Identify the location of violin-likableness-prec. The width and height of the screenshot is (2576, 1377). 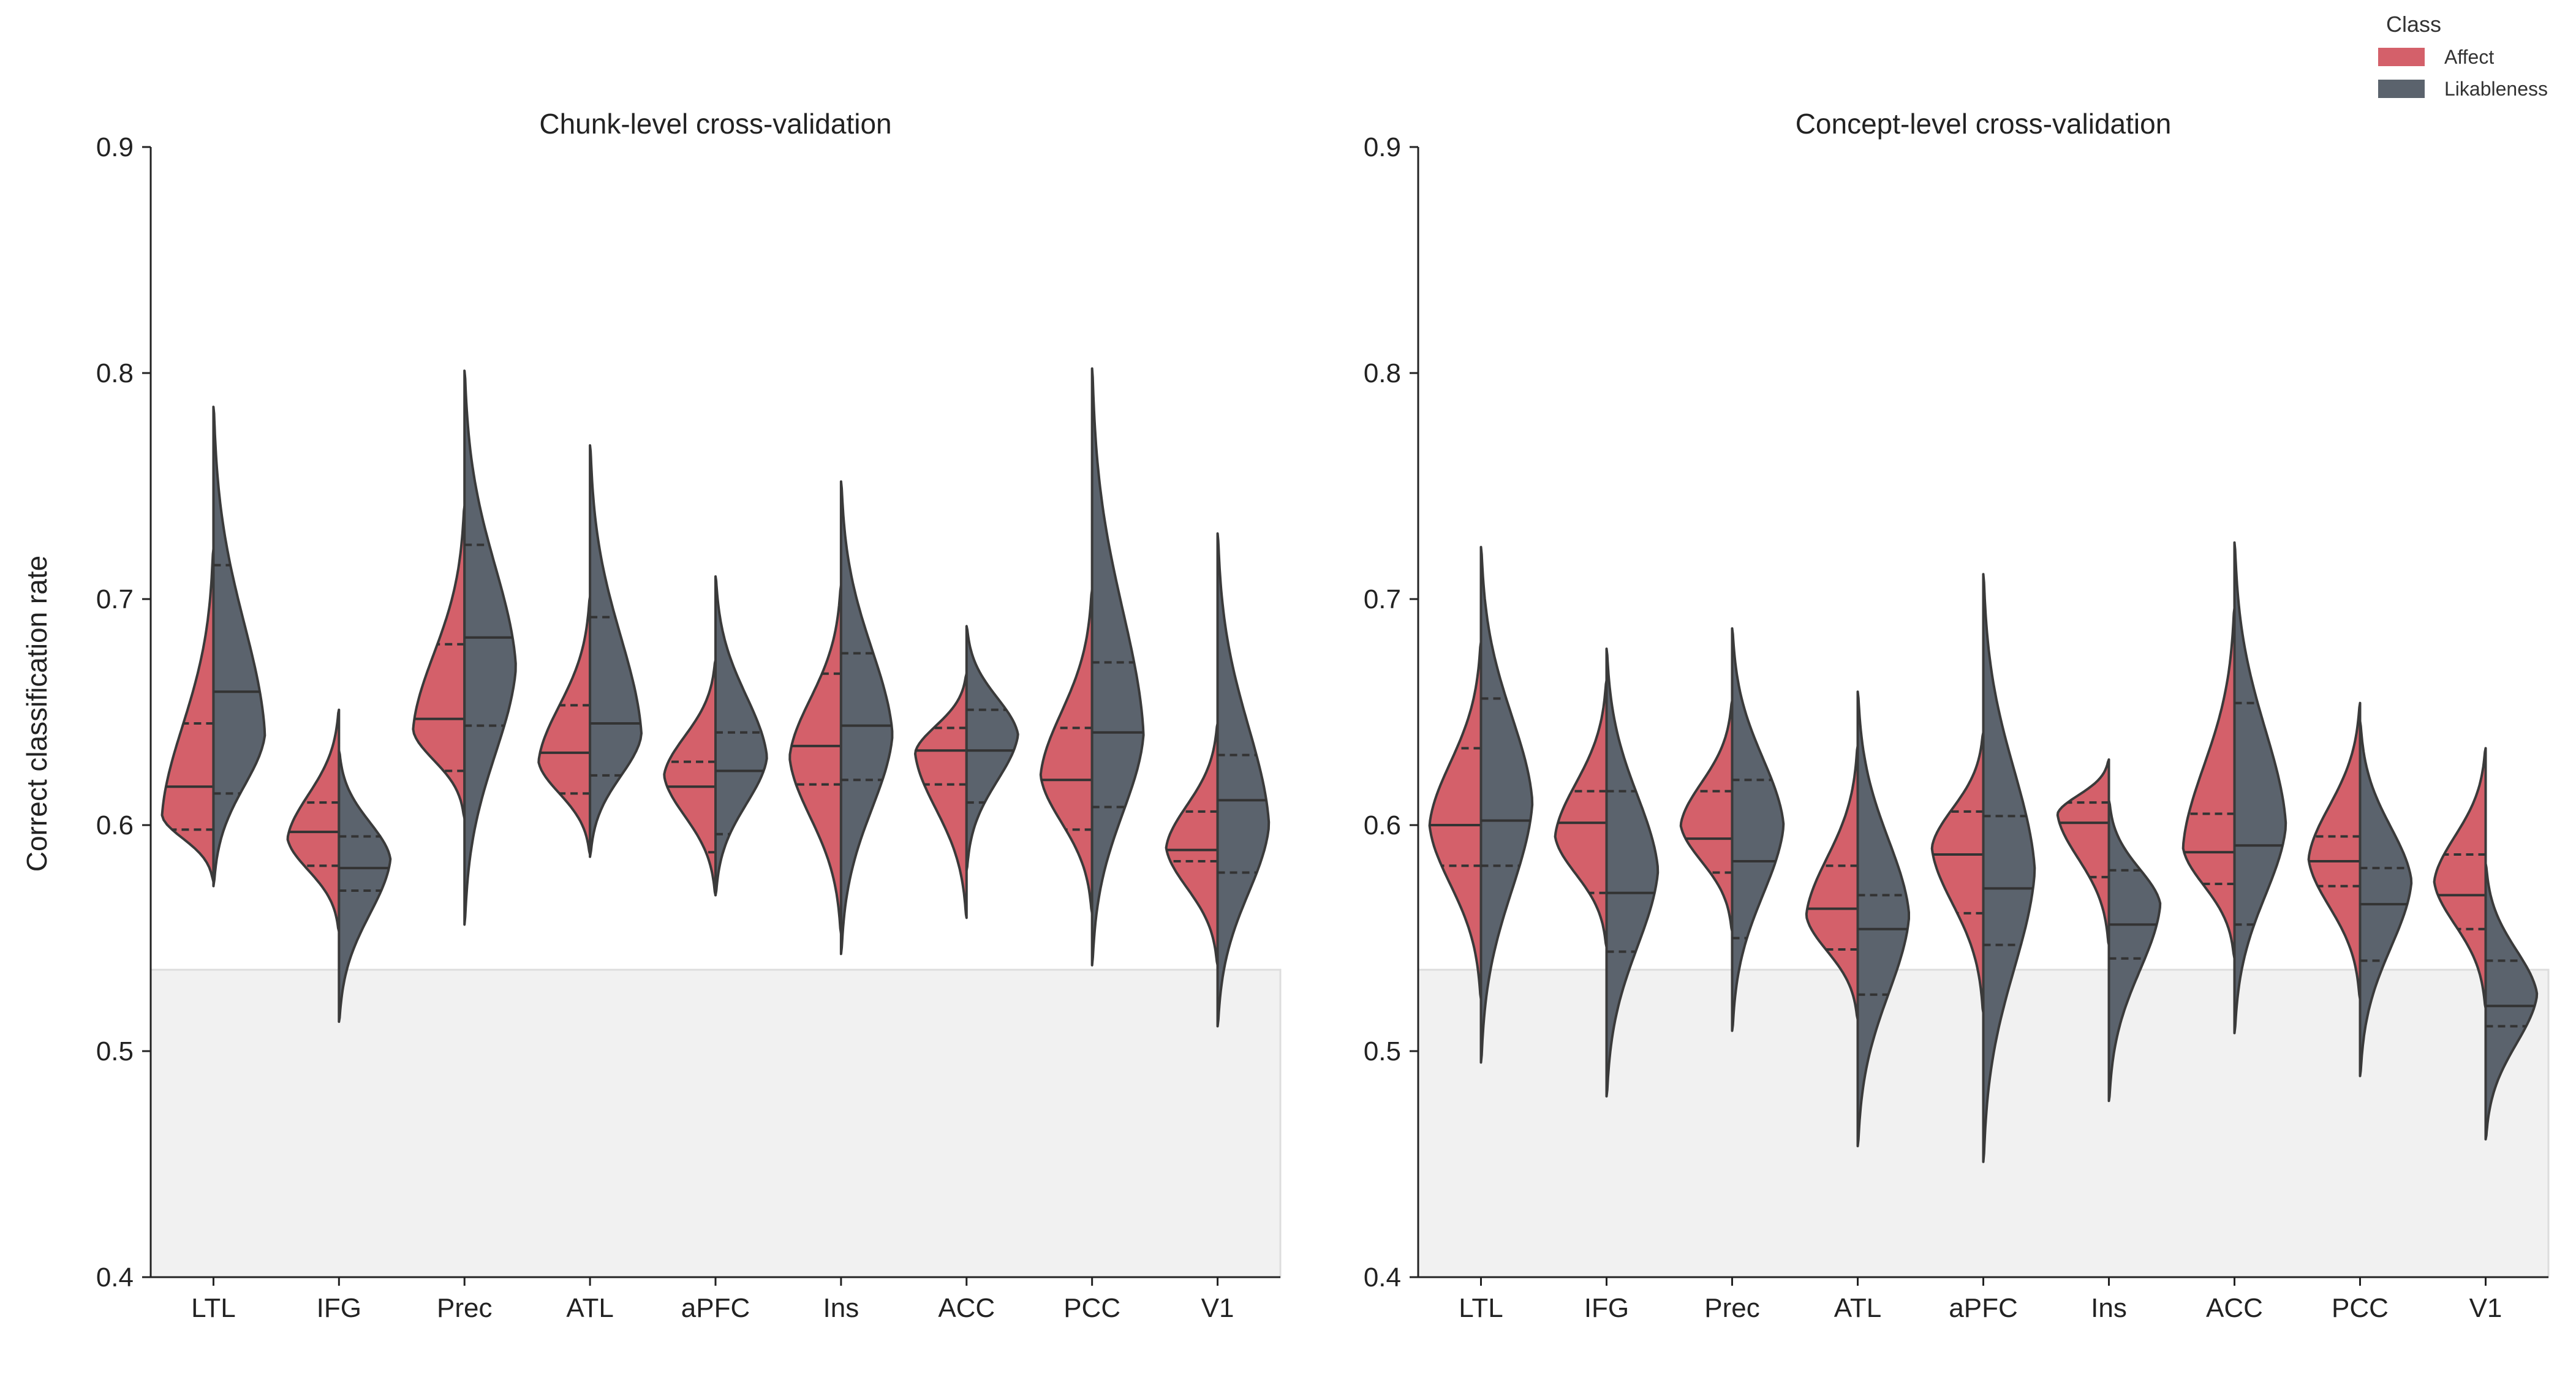
(1758, 829).